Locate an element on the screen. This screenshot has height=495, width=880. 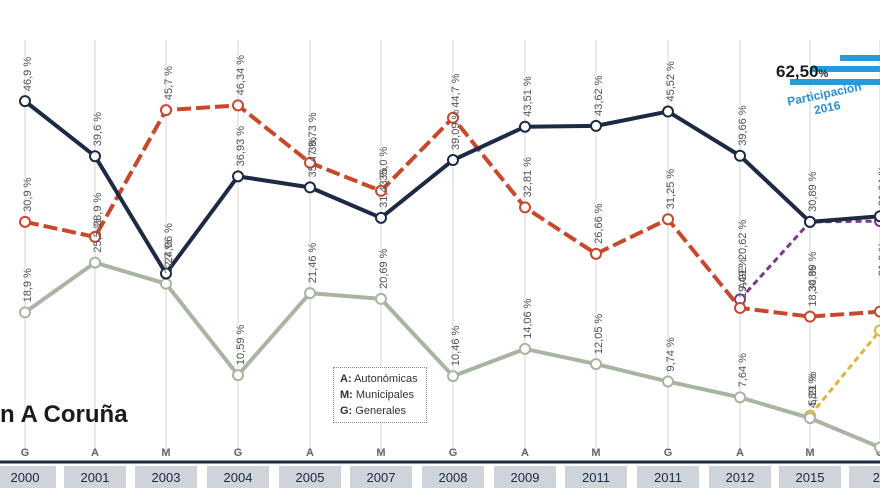
data-label: AGE: 20,62 % is located at coordinates (743, 254).